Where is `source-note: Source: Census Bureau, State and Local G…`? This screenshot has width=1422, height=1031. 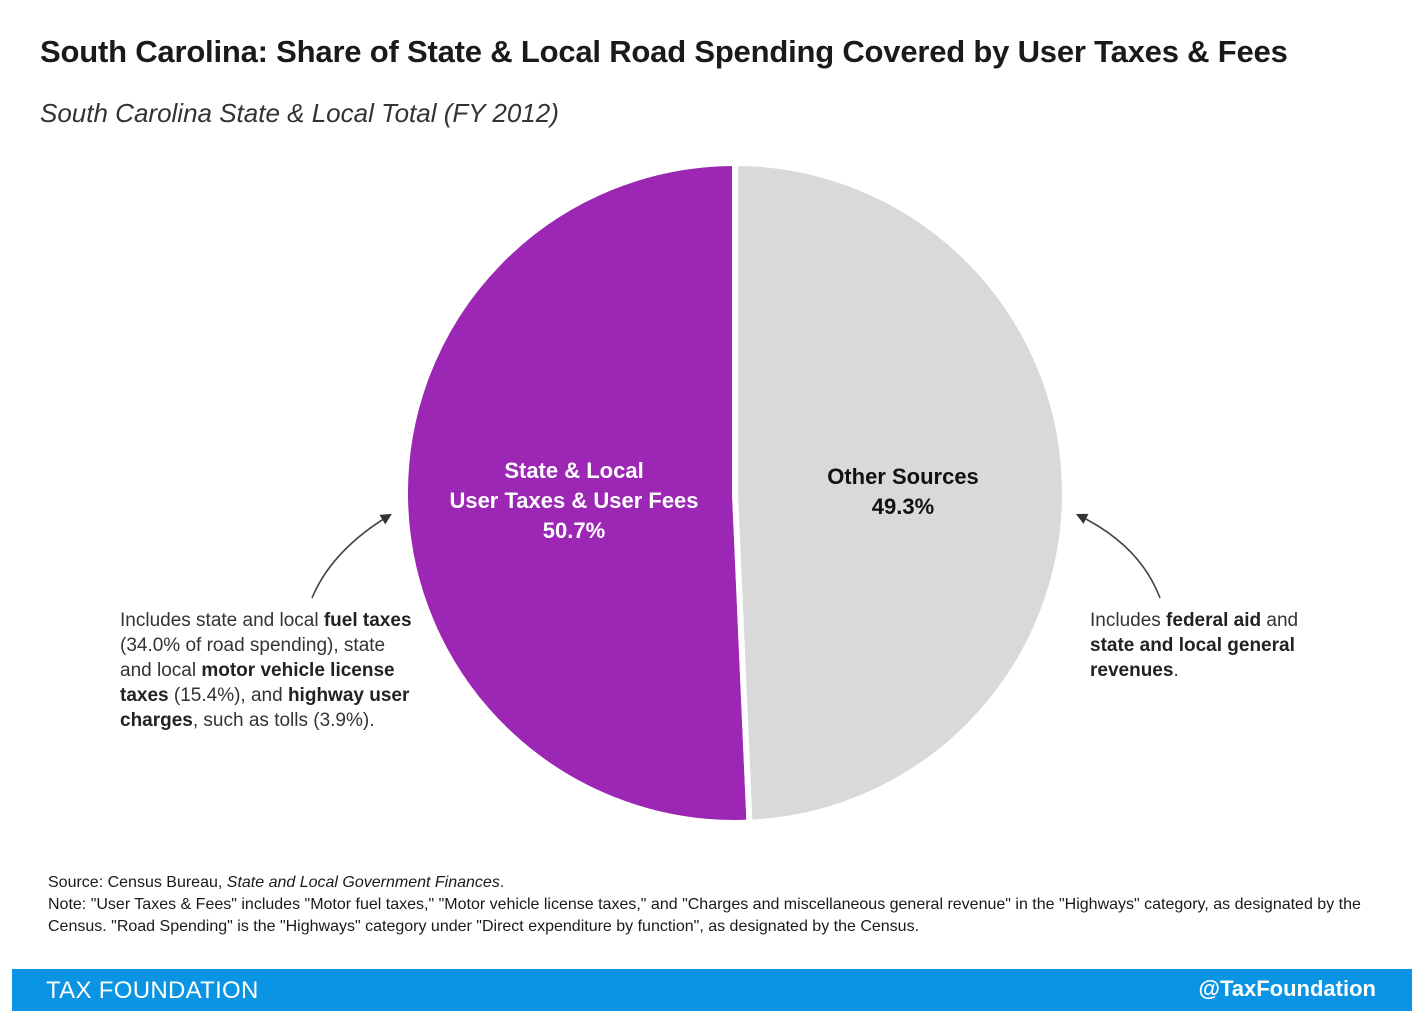 source-note: Source: Census Bureau, State and Local G… is located at coordinates (718, 905).